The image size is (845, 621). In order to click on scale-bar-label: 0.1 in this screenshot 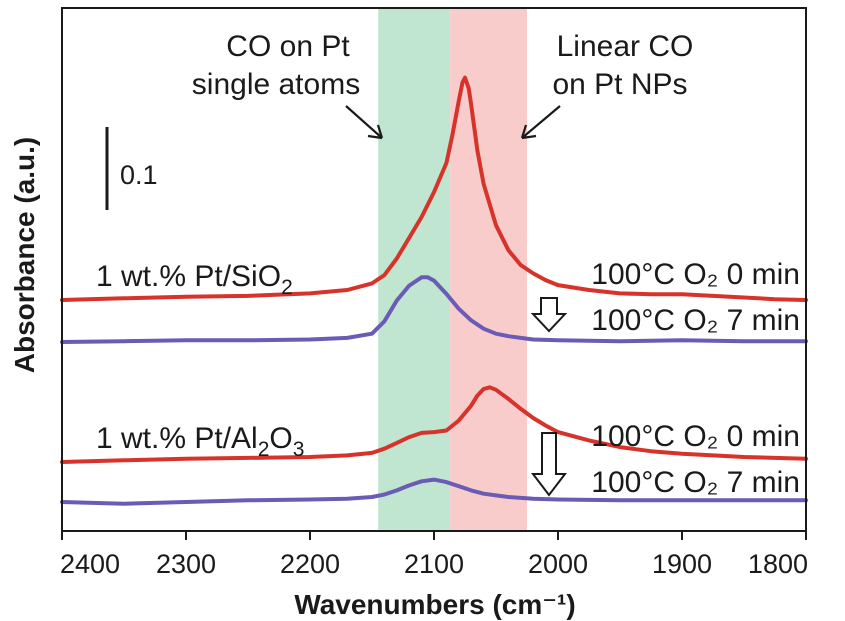, I will do `click(139, 175)`.